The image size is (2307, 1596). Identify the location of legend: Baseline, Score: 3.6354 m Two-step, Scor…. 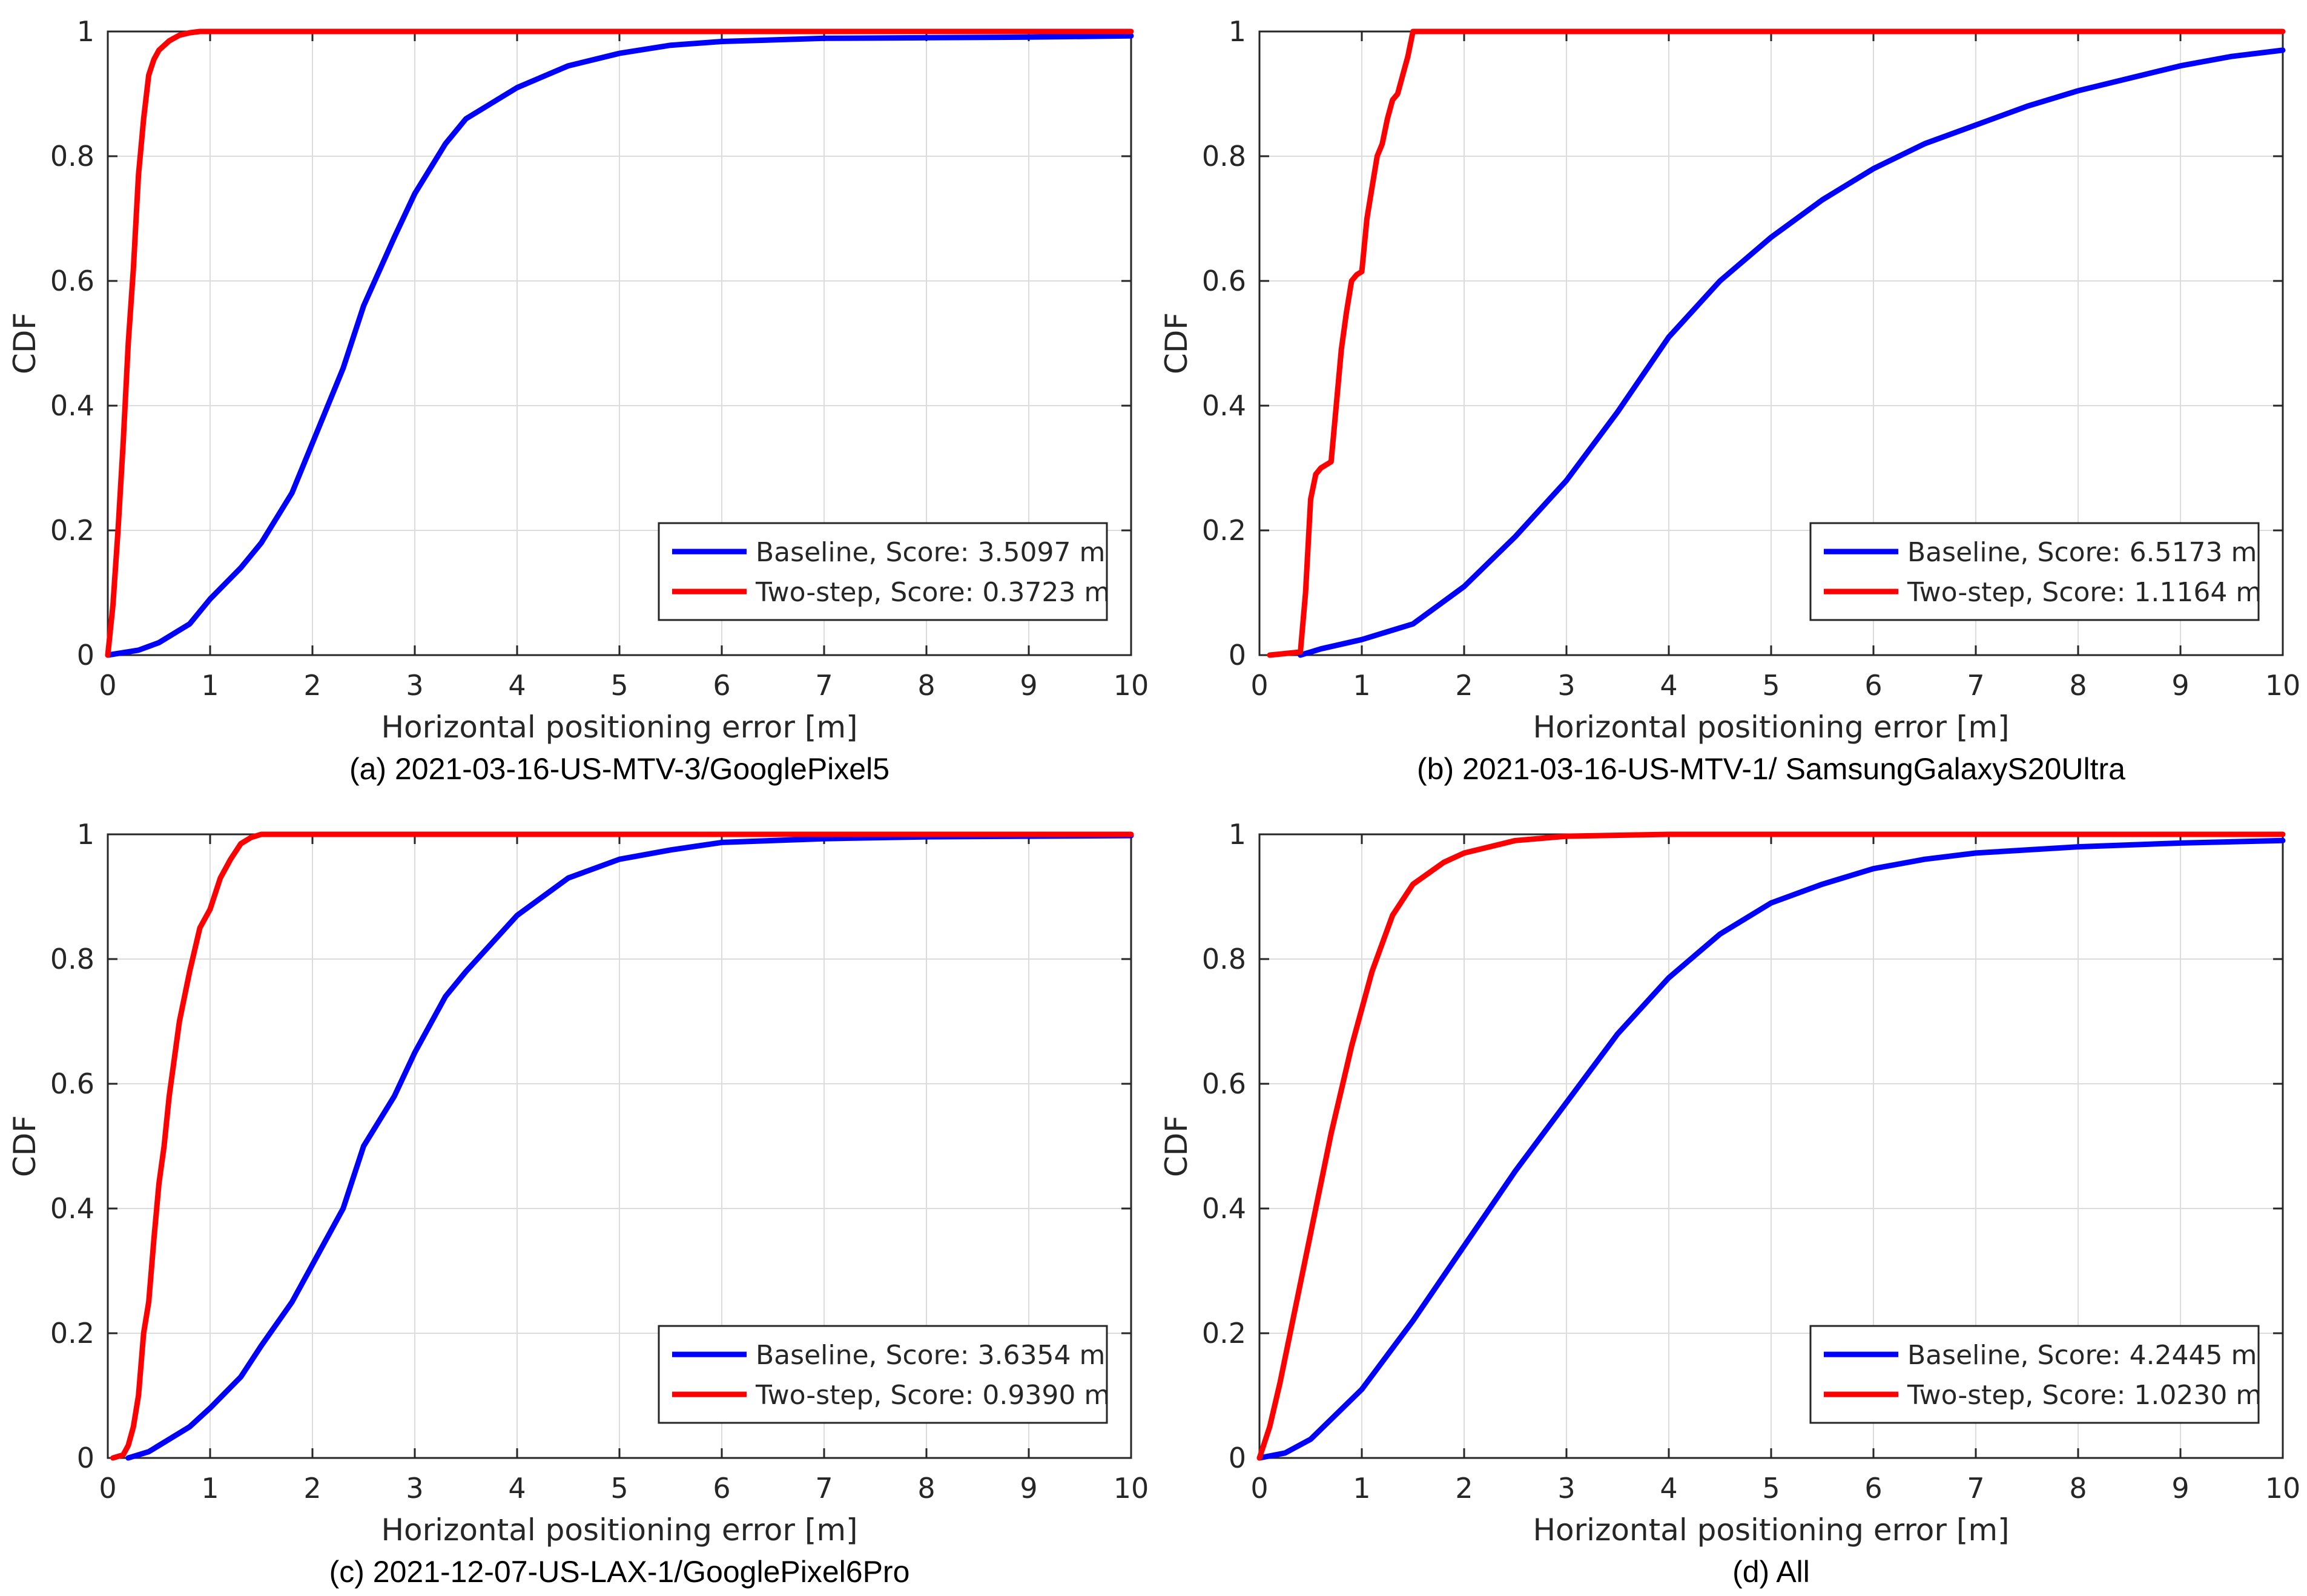
(884, 1374).